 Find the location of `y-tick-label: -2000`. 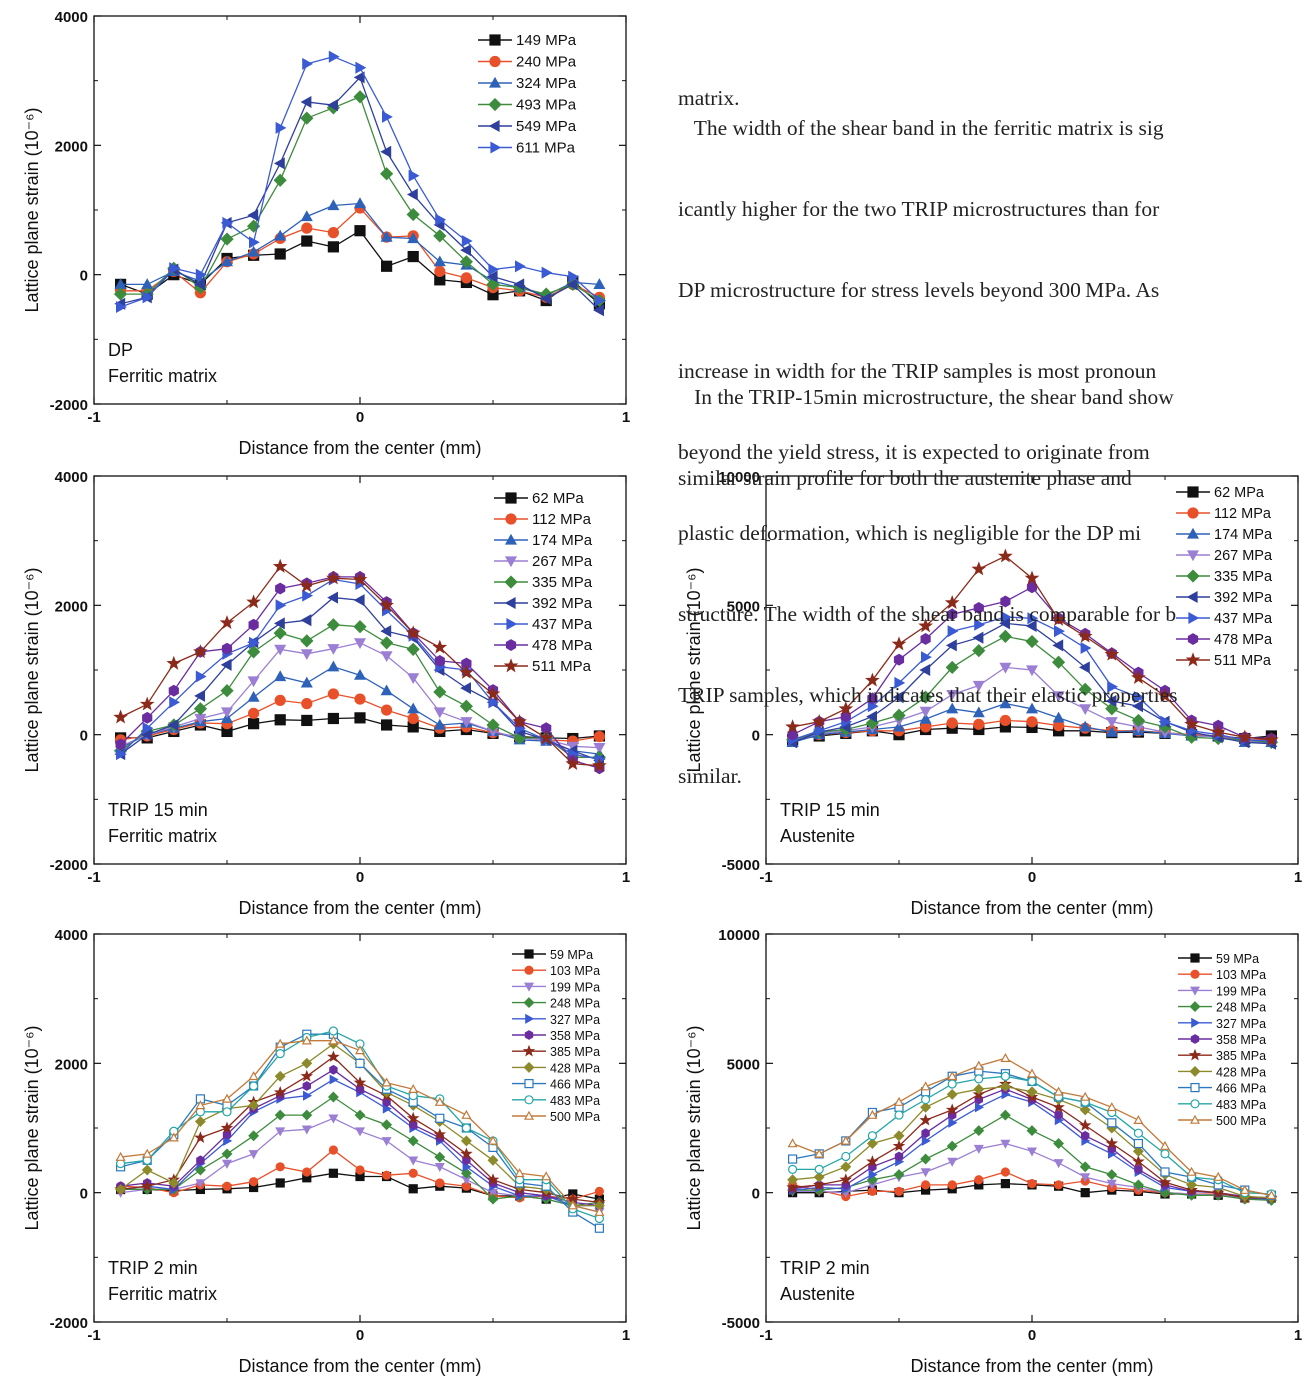

y-tick-label: -2000 is located at coordinates (69, 865).